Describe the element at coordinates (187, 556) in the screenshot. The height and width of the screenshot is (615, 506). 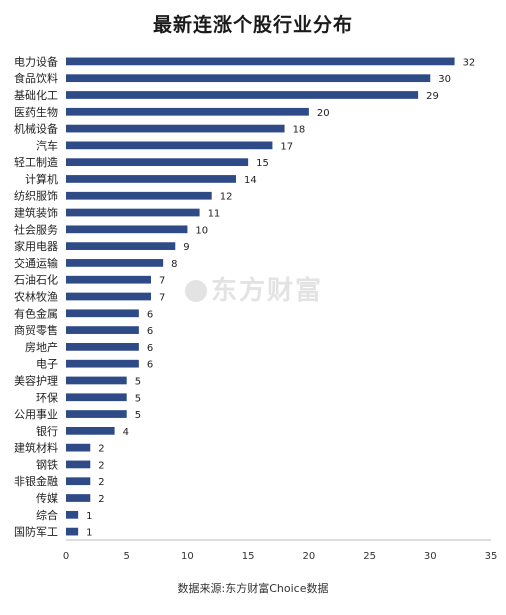
I see `x-tick-label: 10` at that location.